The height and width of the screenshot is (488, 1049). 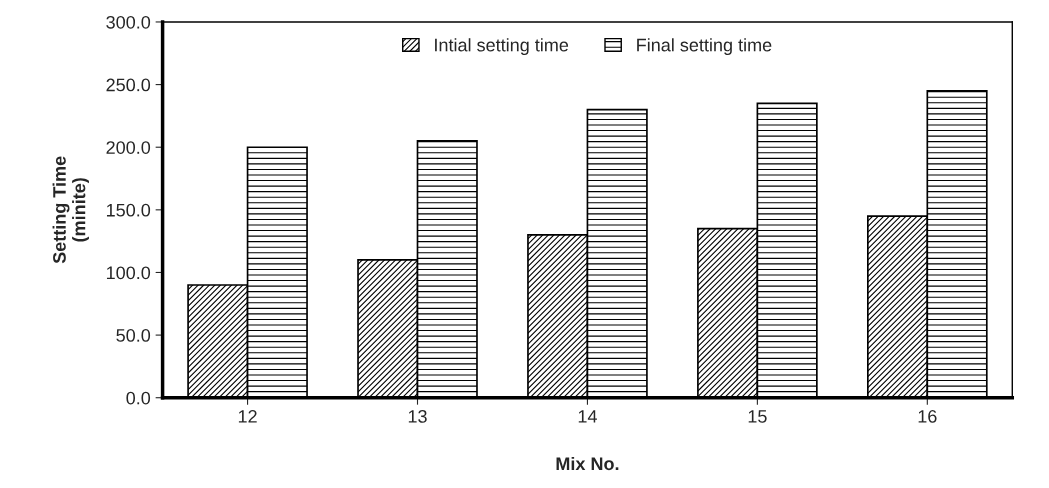 I want to click on x-tick-label: 13, so click(x=417, y=416).